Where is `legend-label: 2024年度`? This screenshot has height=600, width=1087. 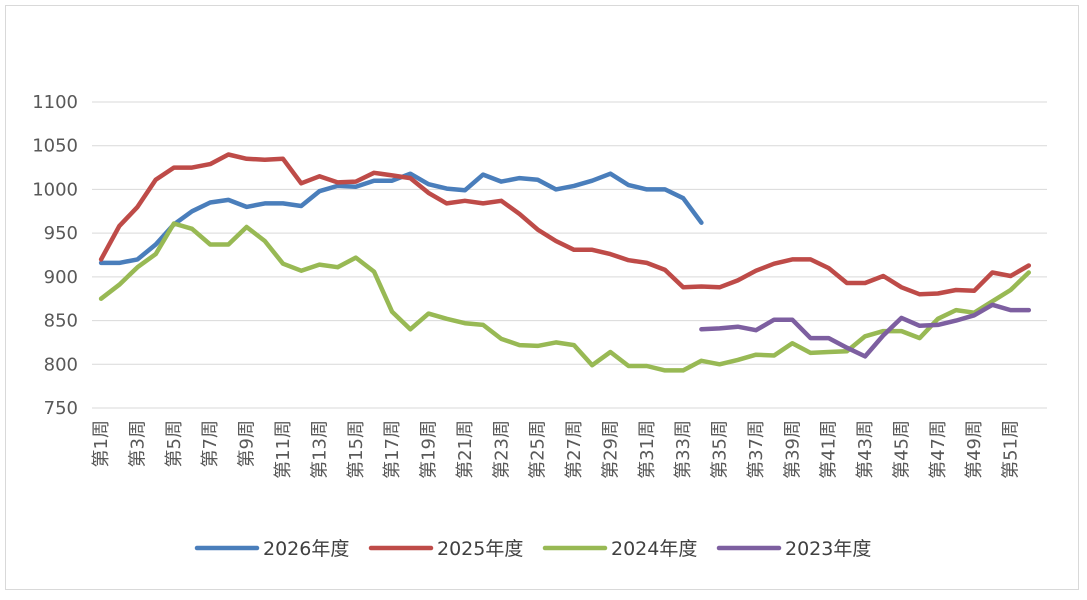
legend-label: 2024年度 is located at coordinates (654, 549).